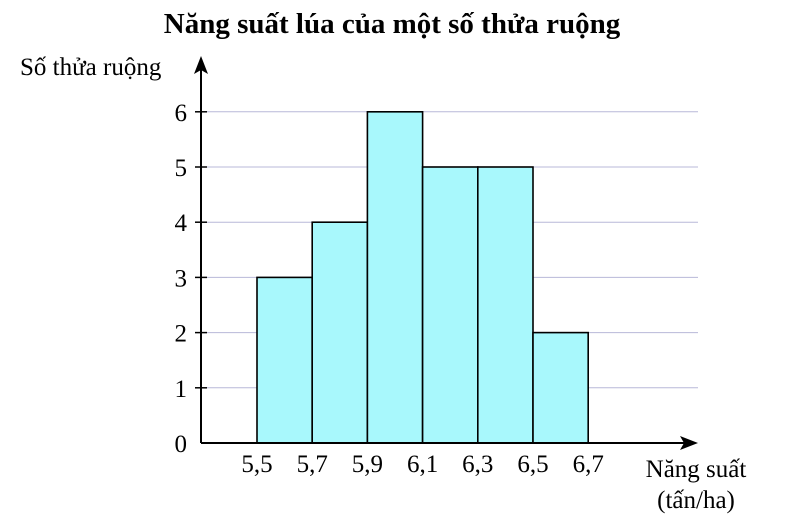 This screenshot has width=812, height=522. What do you see at coordinates (181, 223) in the screenshot?
I see `y-tick-label: 4` at bounding box center [181, 223].